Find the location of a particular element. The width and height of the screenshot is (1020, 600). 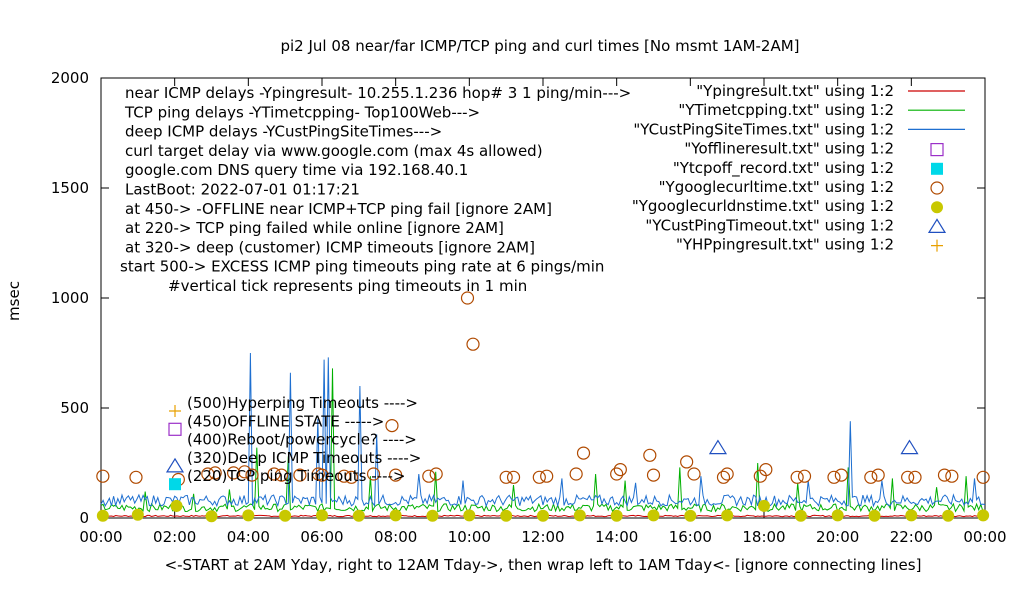

legend-label: "YTimetcpping.txt" using 1:2 is located at coordinates (786, 110).